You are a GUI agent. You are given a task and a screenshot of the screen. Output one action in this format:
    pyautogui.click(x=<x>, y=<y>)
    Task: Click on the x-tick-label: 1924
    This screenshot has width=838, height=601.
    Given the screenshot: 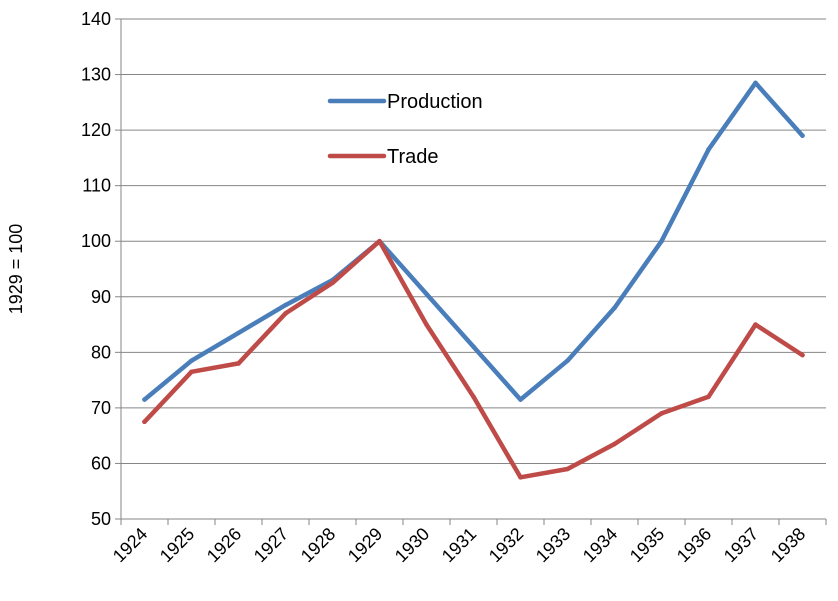 What is the action you would take?
    pyautogui.click(x=130, y=545)
    